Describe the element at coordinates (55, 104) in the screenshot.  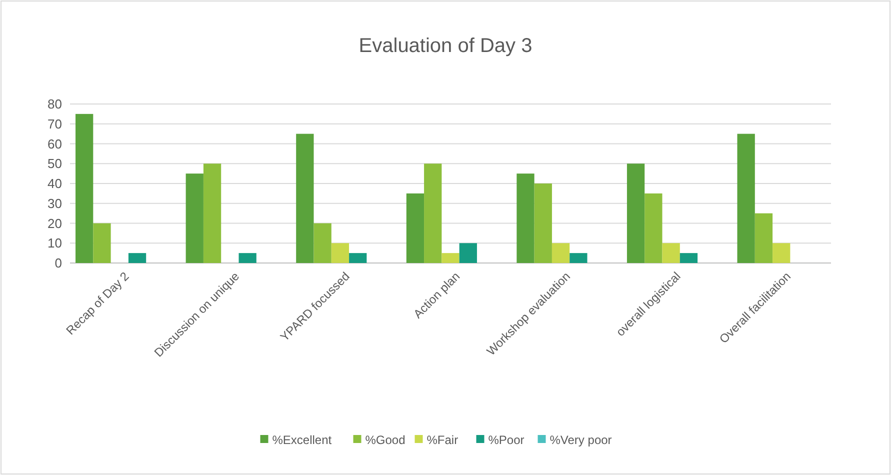
I see `y-tick-label: 80` at that location.